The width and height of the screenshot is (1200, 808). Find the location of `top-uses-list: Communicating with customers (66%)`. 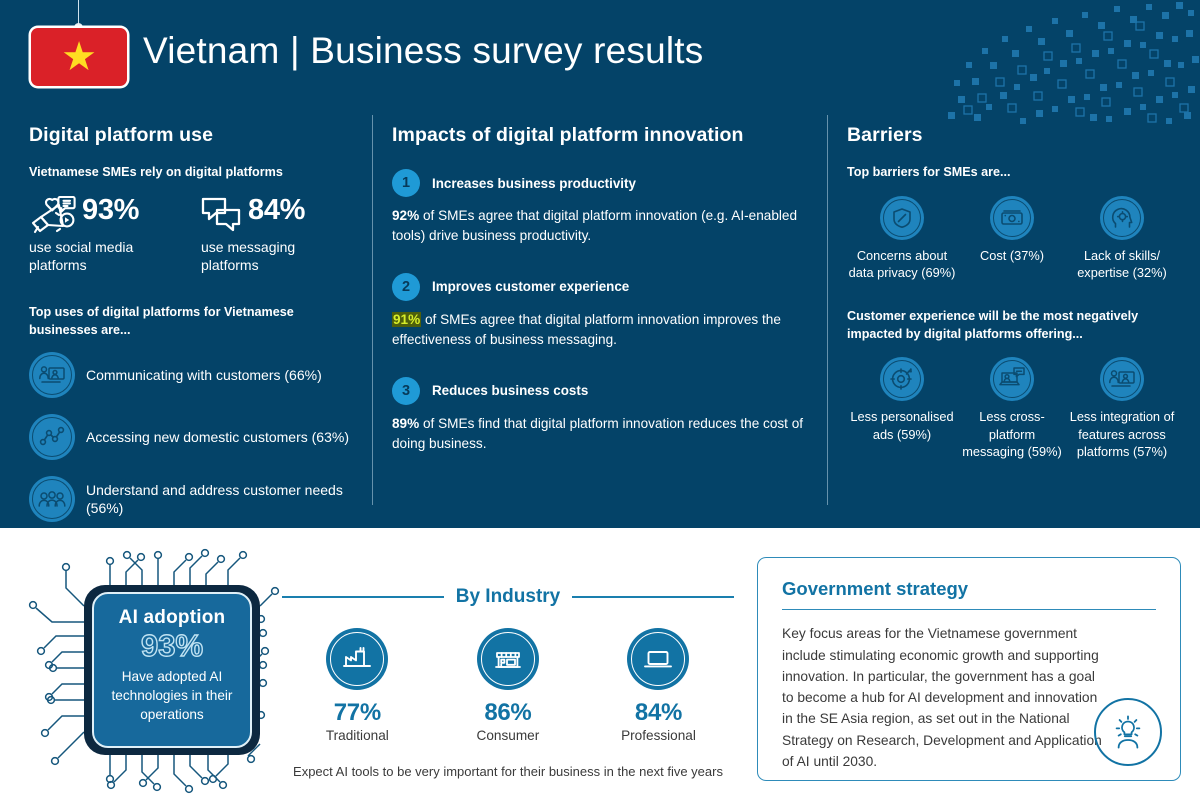

top-uses-list: Communicating with customers (66%) is located at coordinates (194, 437).